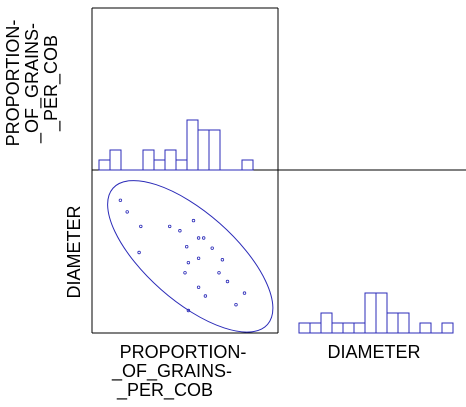 The height and width of the screenshot is (407, 466). I want to click on x-label-proportion: PROPORTION- _OF_GRAINS- _PER_COB, so click(178, 371).